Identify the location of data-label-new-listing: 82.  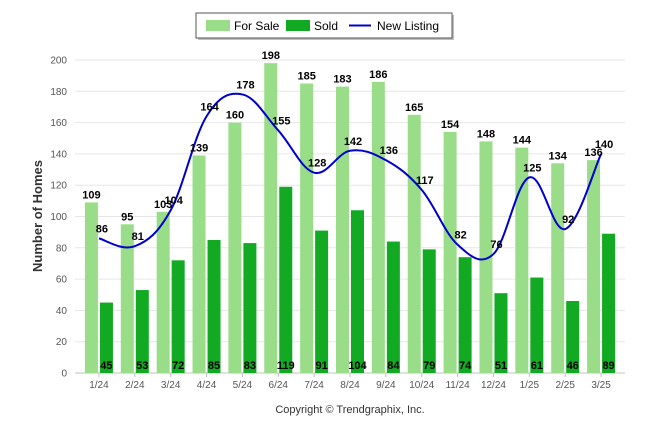
(460, 236).